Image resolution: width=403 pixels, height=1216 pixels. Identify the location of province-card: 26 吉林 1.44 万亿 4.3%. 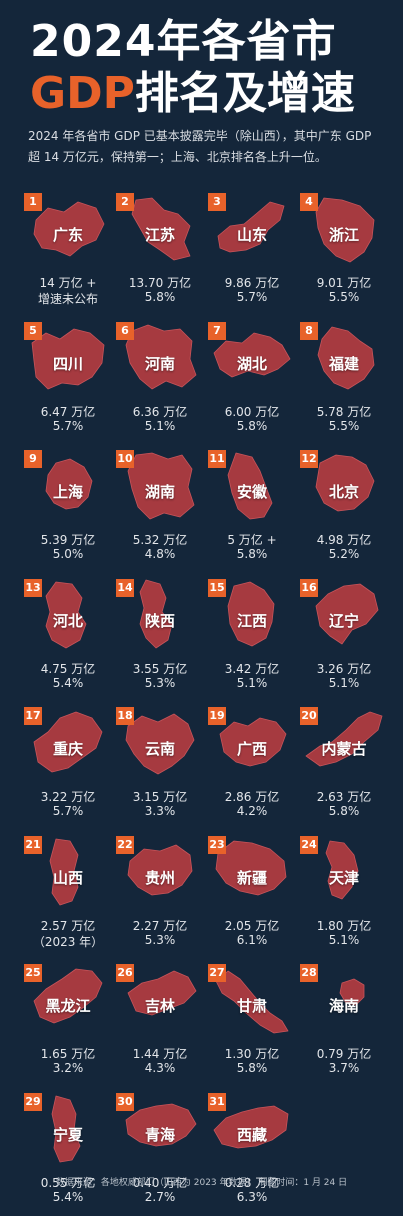
(160, 1023).